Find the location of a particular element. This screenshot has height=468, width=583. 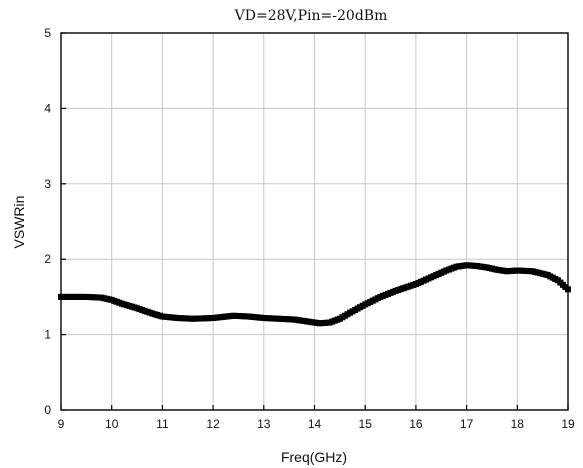

x-axis-label: Freq(GHz) is located at coordinates (314, 457).